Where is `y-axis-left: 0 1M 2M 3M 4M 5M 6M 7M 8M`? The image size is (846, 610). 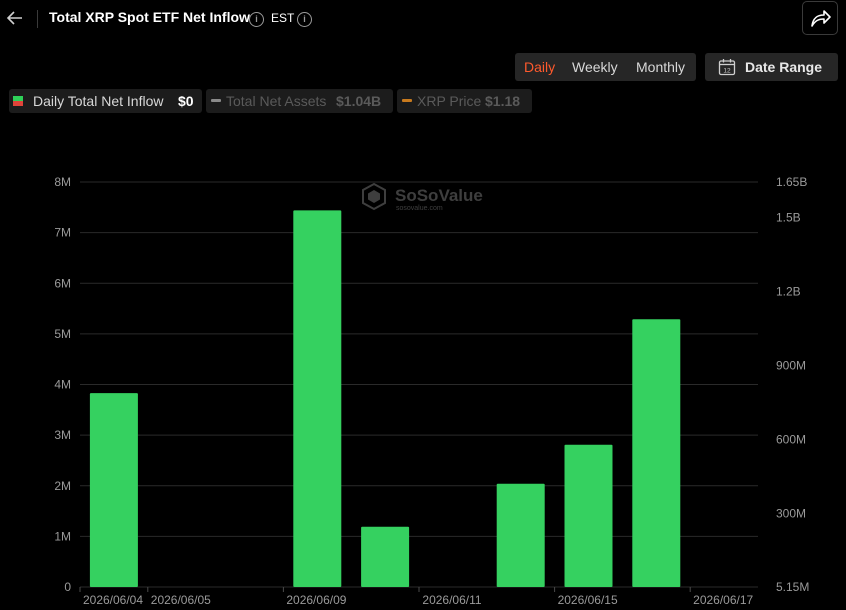 y-axis-left: 0 1M 2M 3M 4M 5M 6M 7M 8M is located at coordinates (62, 384).